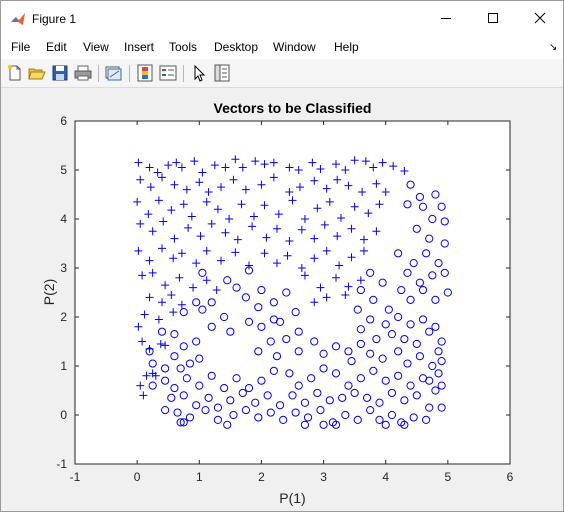 Image resolution: width=564 pixels, height=512 pixels. Describe the element at coordinates (553, 47) in the screenshot. I see `toolbar-dock-arrow-icon: ↘` at that location.